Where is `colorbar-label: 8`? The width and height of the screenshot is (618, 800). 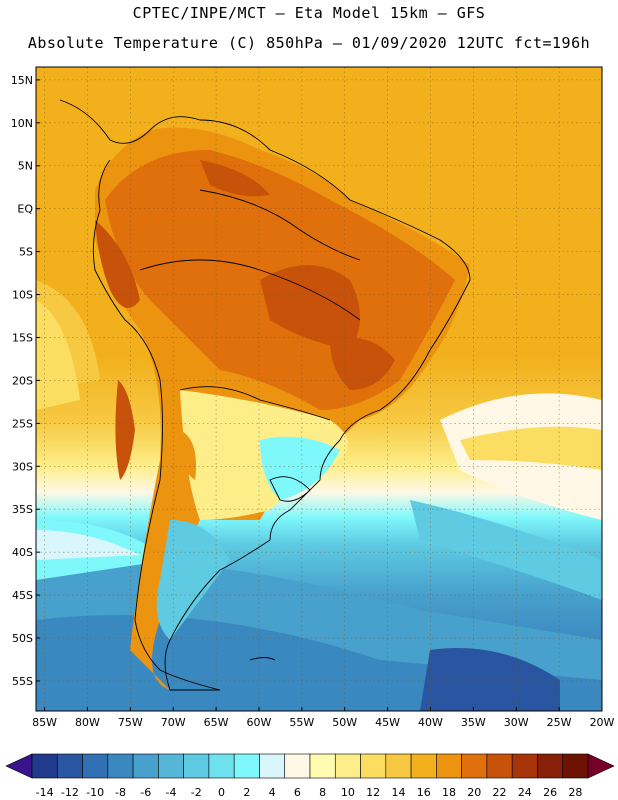 colorbar-label: 8 is located at coordinates (322, 792).